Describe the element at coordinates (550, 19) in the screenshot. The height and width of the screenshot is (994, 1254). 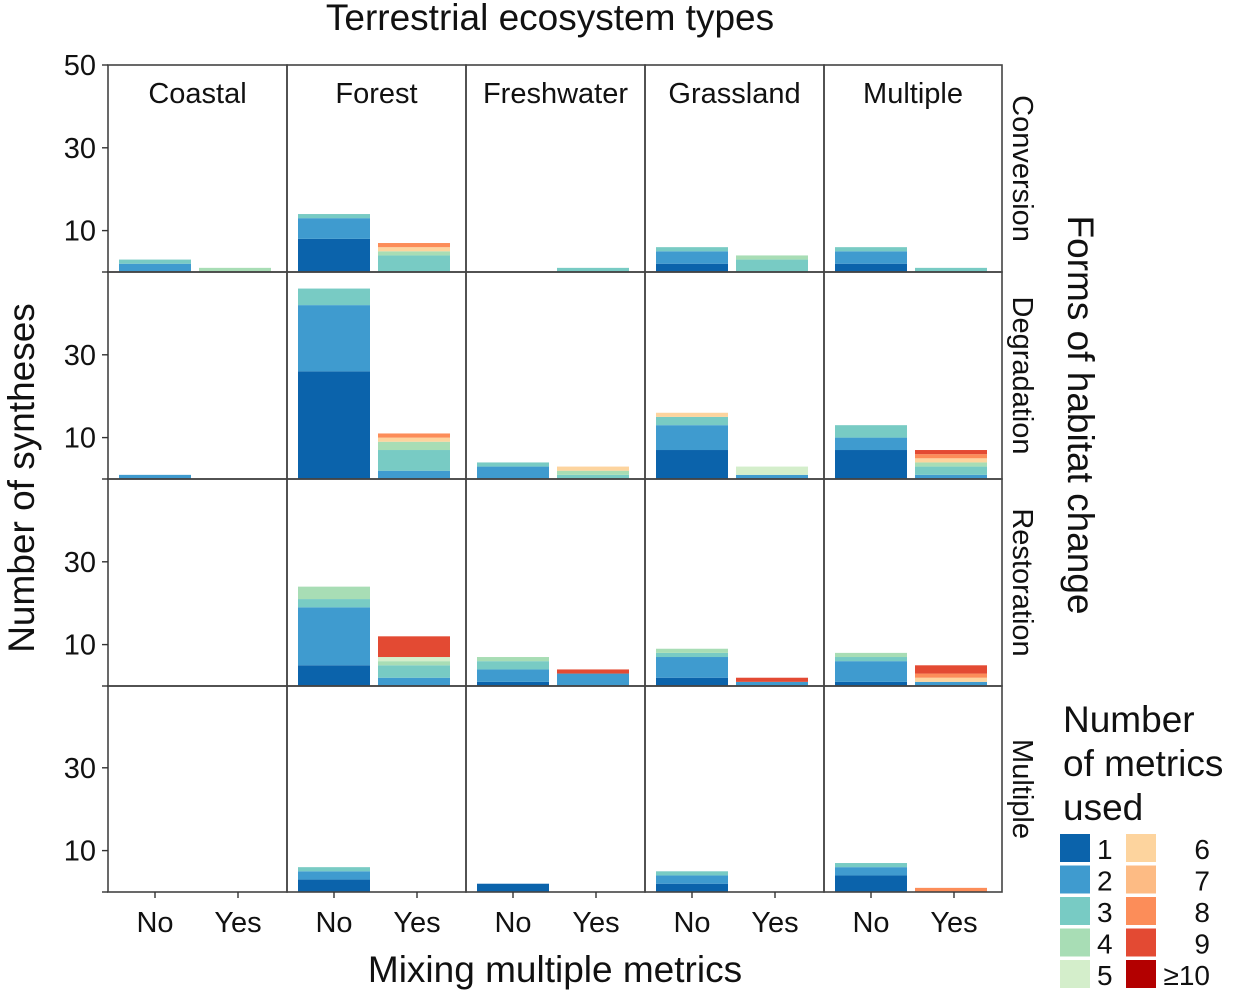
I see `chart-title: Terrestrial ecosystem types` at that location.